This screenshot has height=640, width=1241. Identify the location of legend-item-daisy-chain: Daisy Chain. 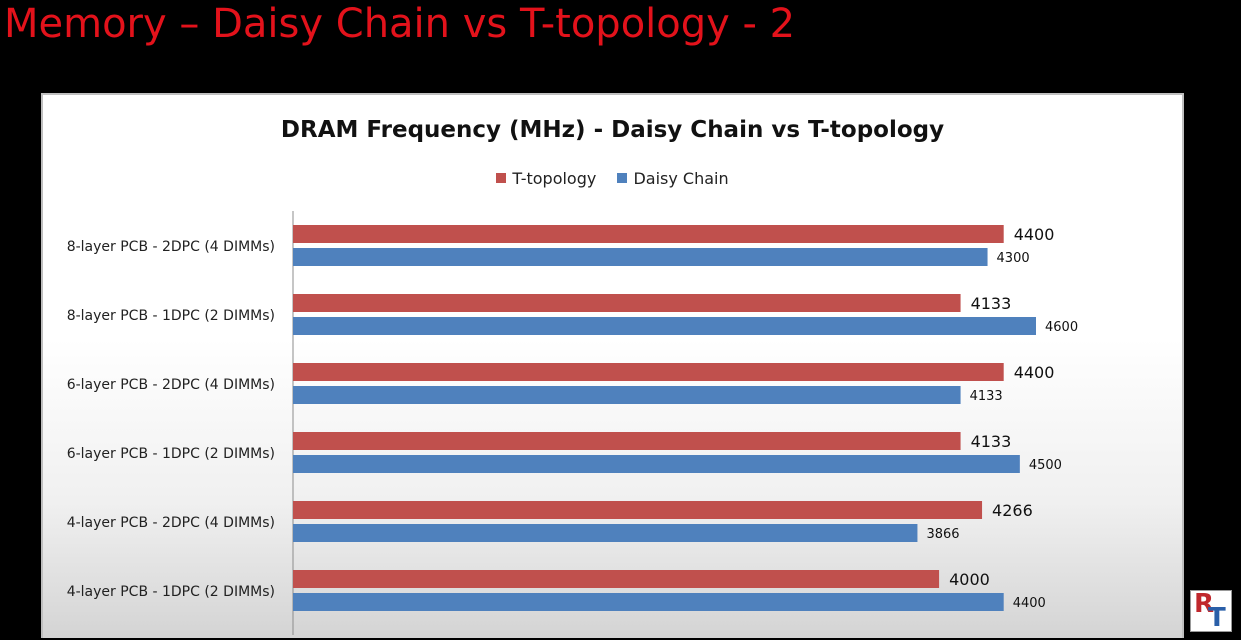
(673, 178).